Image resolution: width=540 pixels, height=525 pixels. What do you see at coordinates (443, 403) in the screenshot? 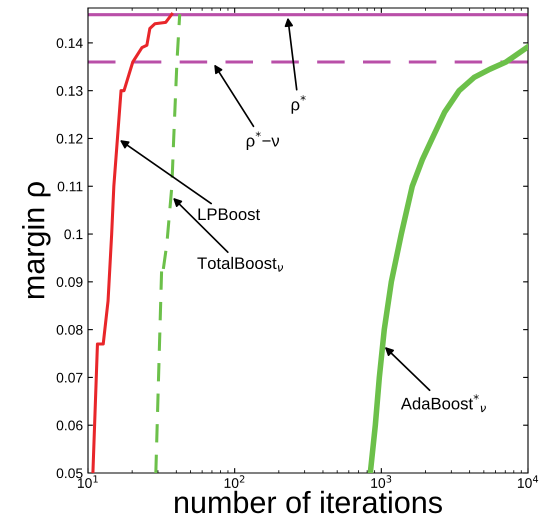
I see `annotation: AdaBoost$^{*}$$_{ν}$` at bounding box center [443, 403].